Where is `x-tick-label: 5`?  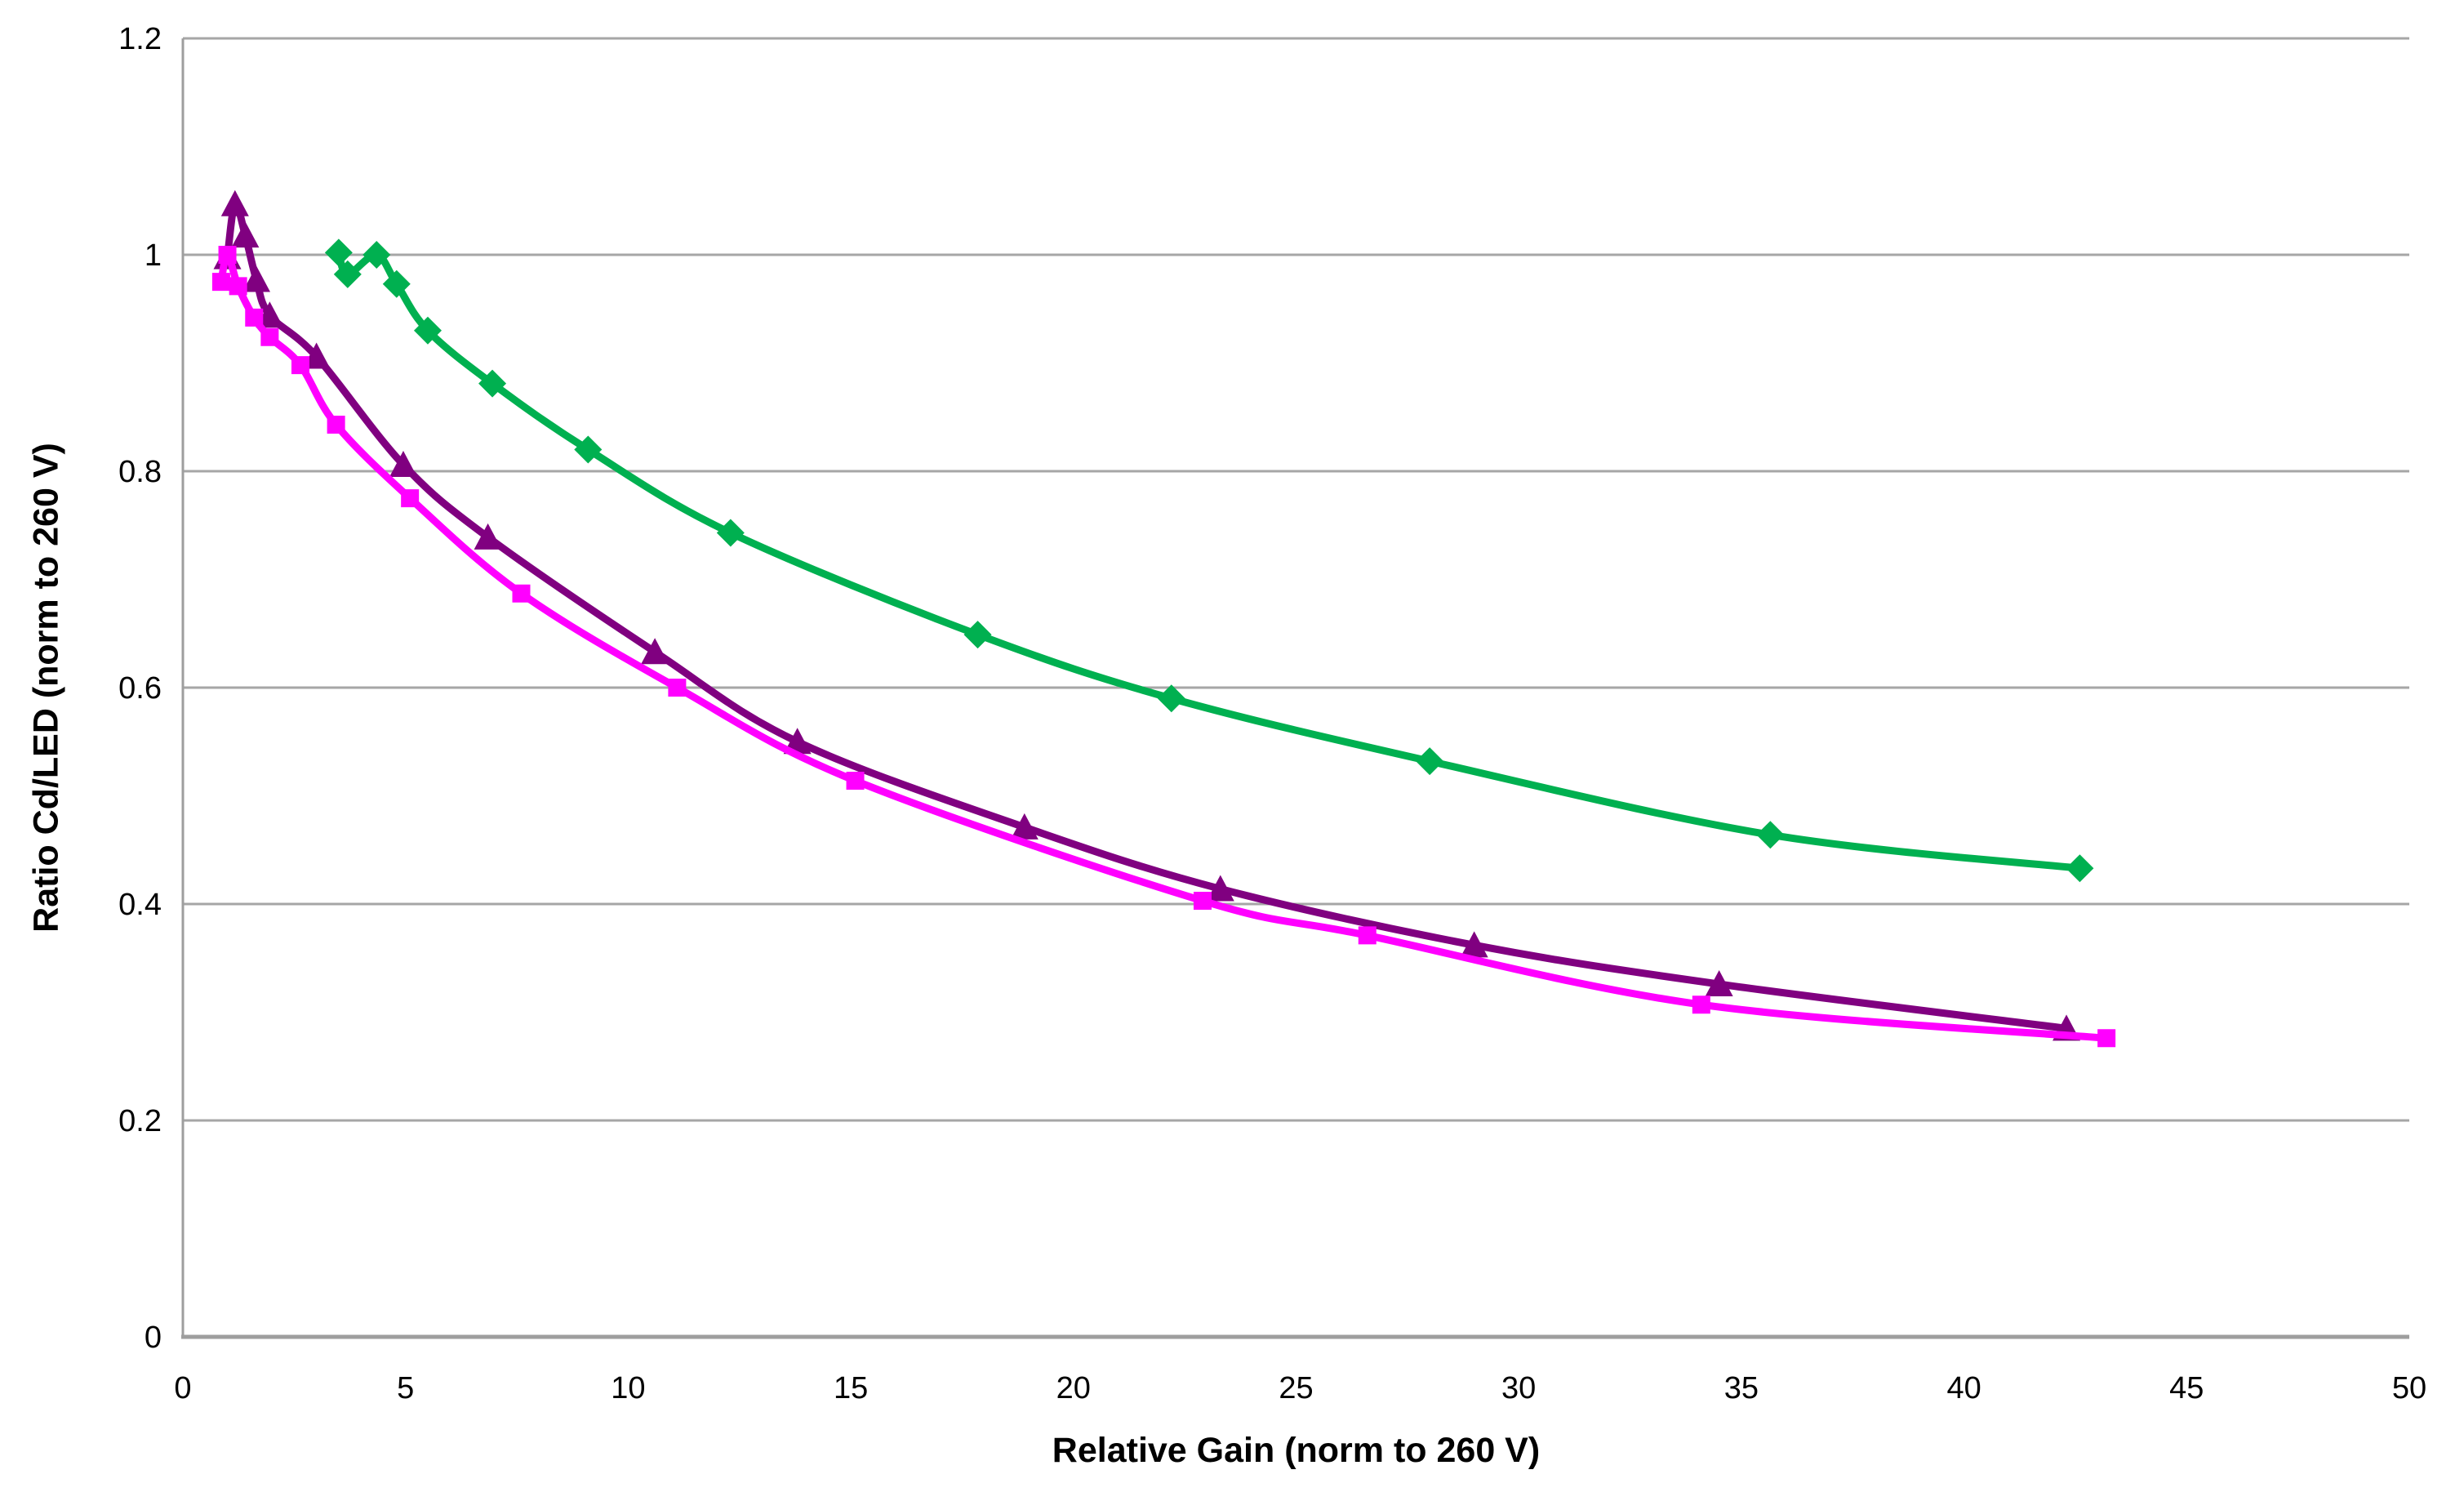
x-tick-label: 5 is located at coordinates (405, 1388).